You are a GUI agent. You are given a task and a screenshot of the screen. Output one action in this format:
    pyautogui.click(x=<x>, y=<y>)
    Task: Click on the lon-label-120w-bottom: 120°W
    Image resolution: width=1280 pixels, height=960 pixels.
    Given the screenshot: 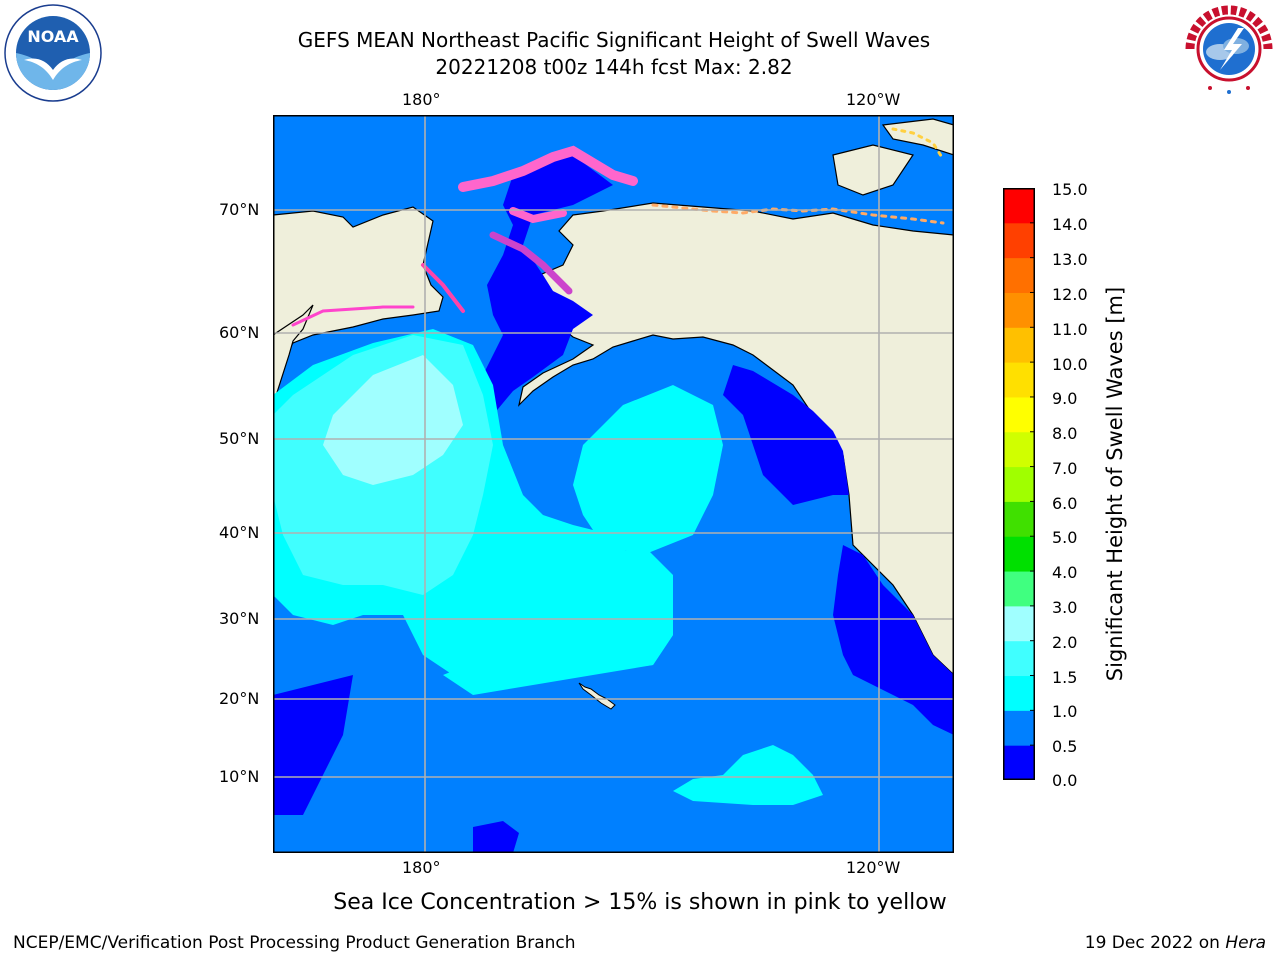 What is the action you would take?
    pyautogui.click(x=873, y=867)
    